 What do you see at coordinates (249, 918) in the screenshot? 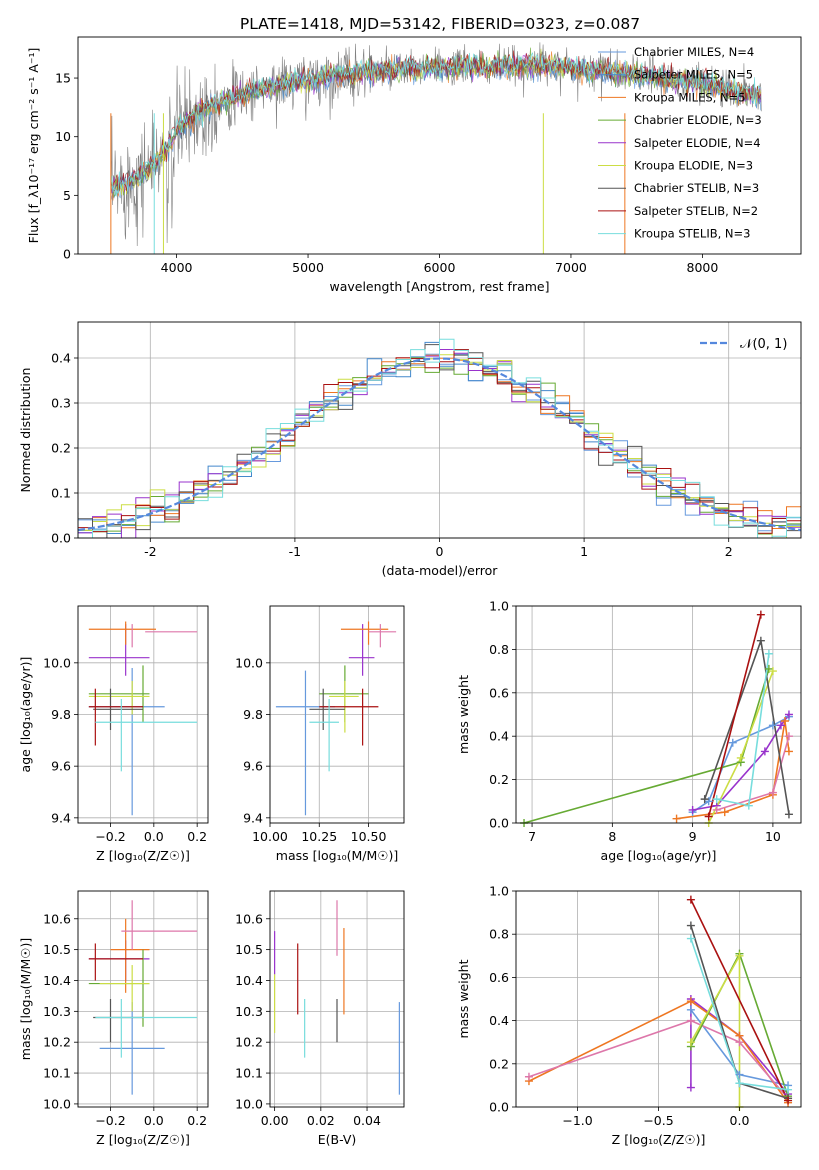
I see `y-tick-label: 10.6` at bounding box center [249, 918].